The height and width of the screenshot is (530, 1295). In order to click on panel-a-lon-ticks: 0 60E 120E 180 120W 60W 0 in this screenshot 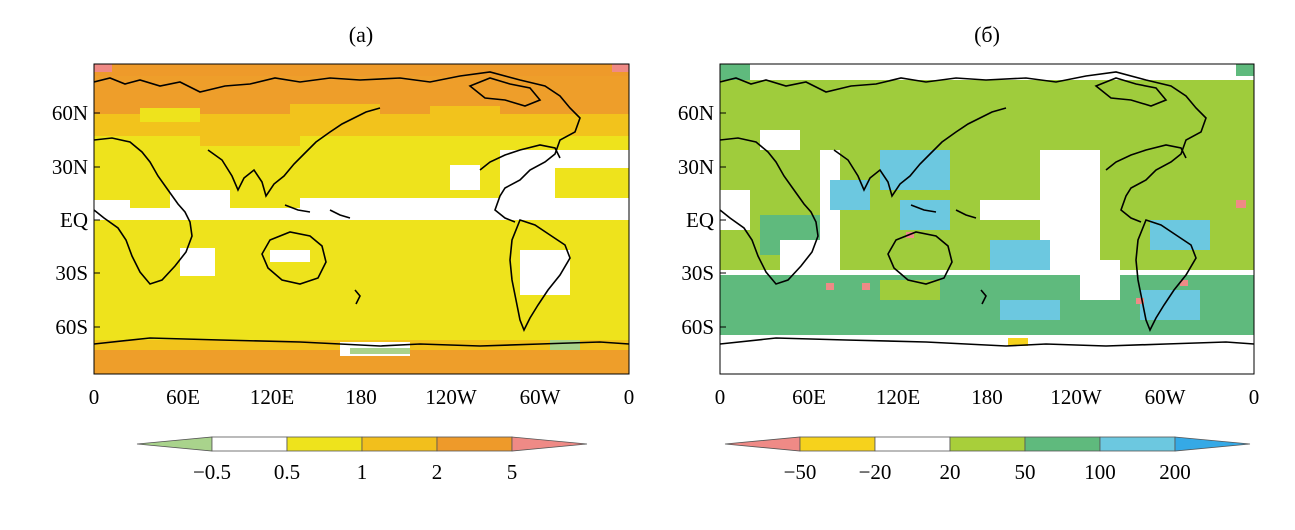, I will do `click(362, 397)`.